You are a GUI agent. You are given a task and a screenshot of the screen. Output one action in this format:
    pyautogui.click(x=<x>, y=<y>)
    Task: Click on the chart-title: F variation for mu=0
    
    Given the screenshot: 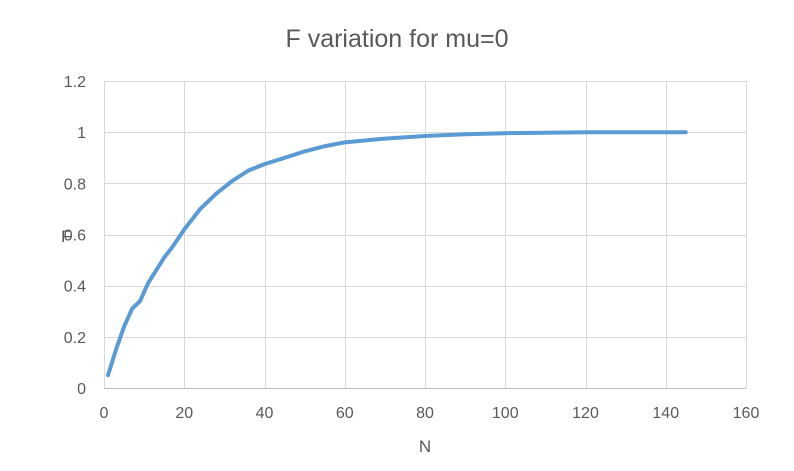 What is the action you would take?
    pyautogui.click(x=396, y=39)
    